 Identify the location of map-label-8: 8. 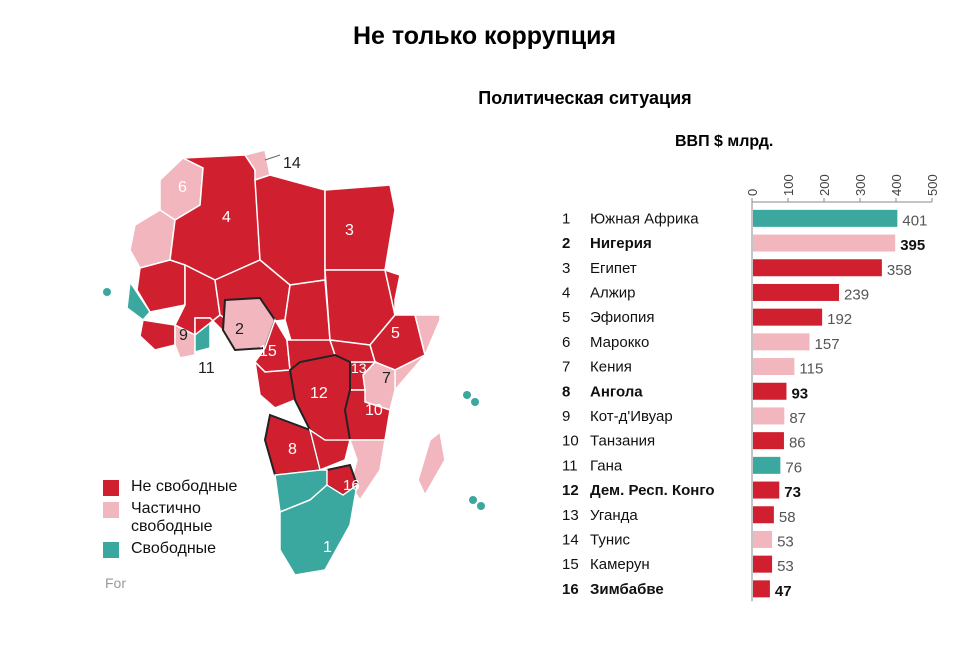
(292, 449).